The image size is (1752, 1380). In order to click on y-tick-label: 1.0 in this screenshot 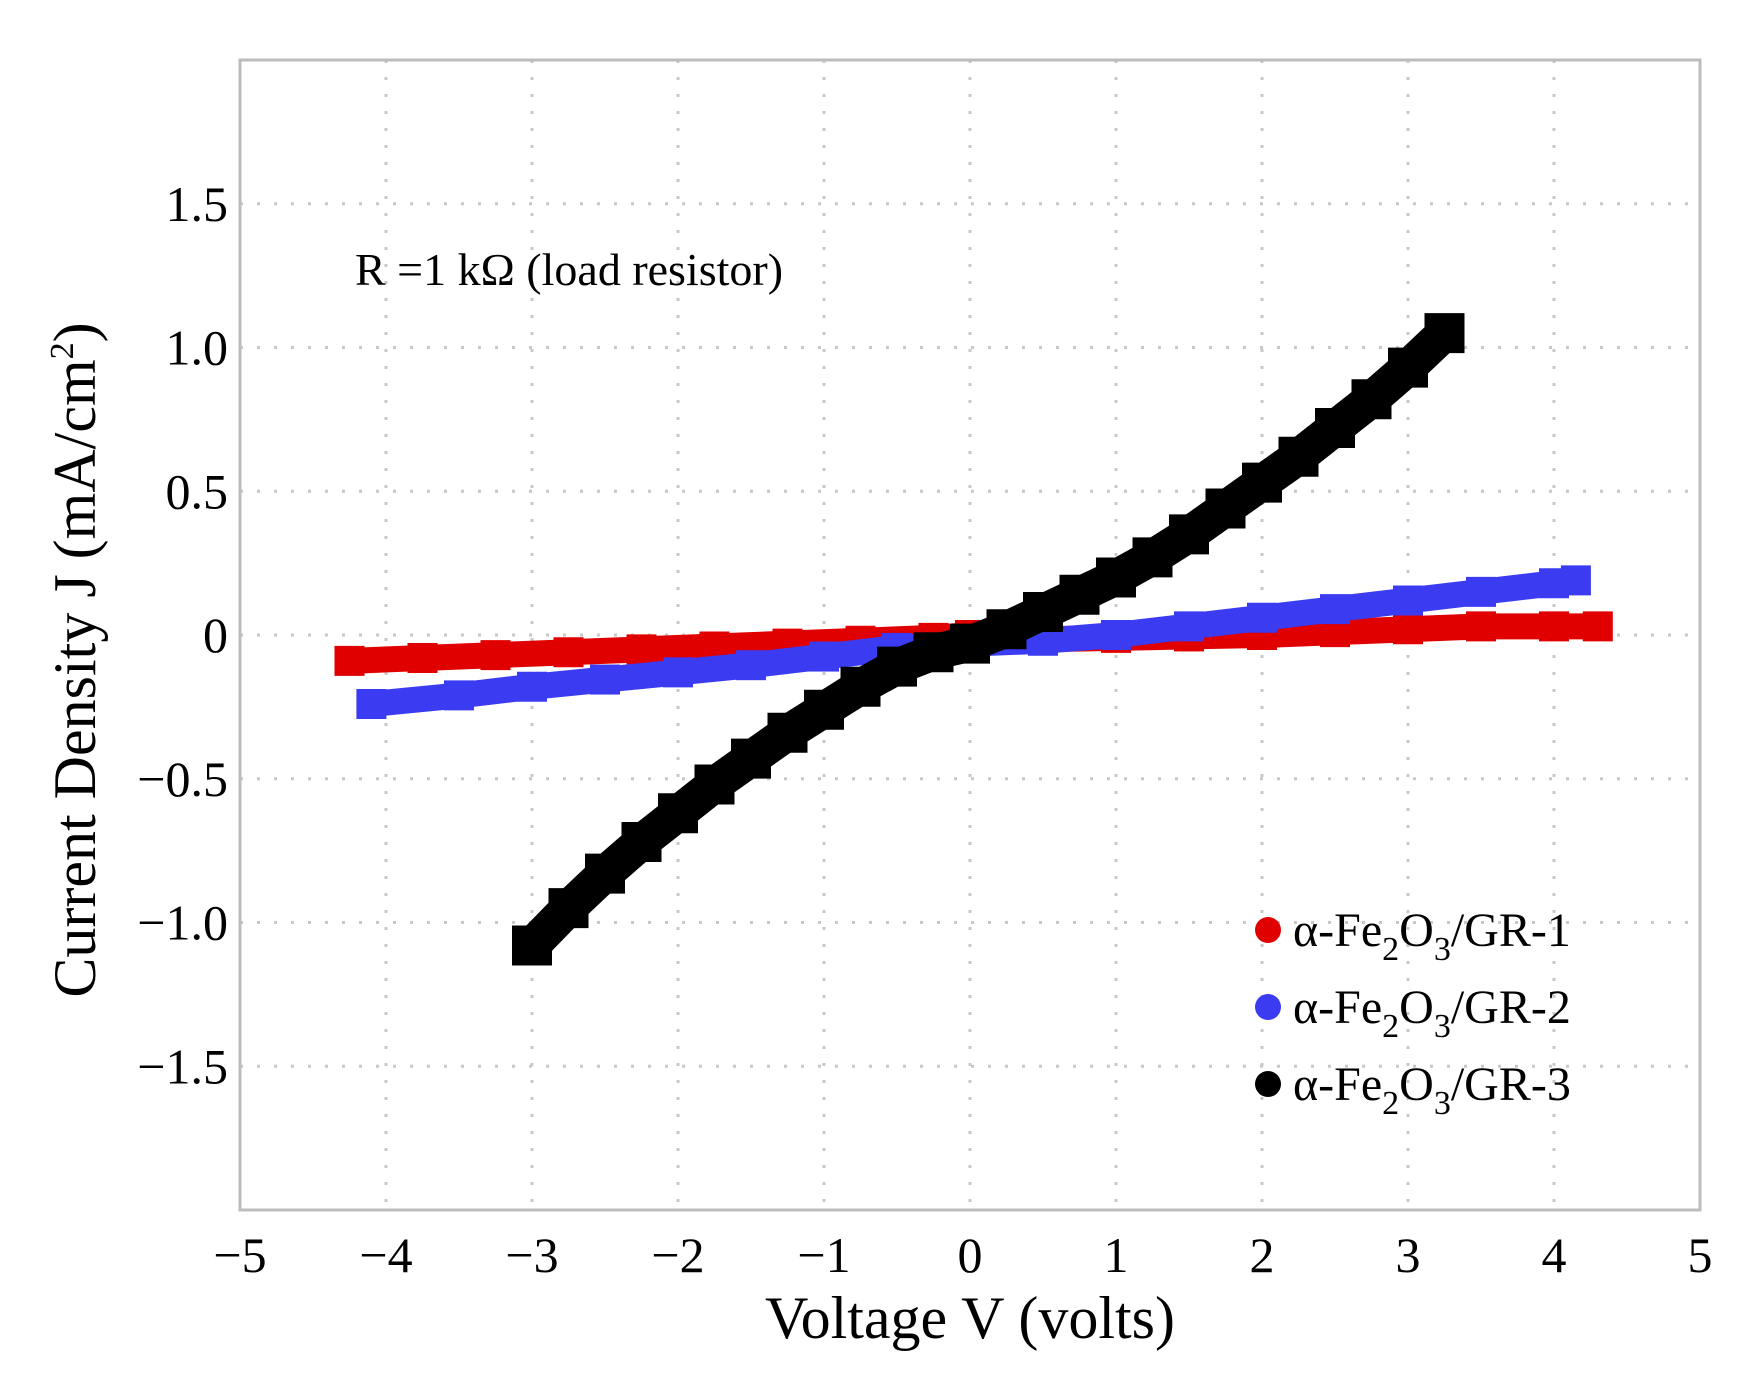, I will do `click(197, 348)`.